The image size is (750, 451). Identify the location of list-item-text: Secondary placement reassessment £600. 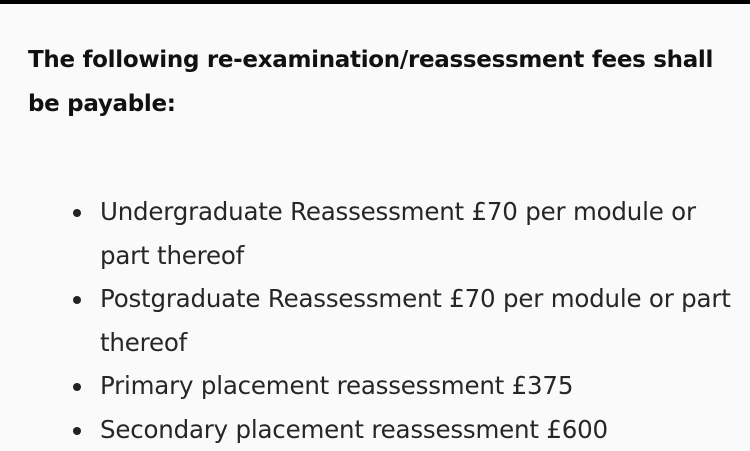
(354, 429).